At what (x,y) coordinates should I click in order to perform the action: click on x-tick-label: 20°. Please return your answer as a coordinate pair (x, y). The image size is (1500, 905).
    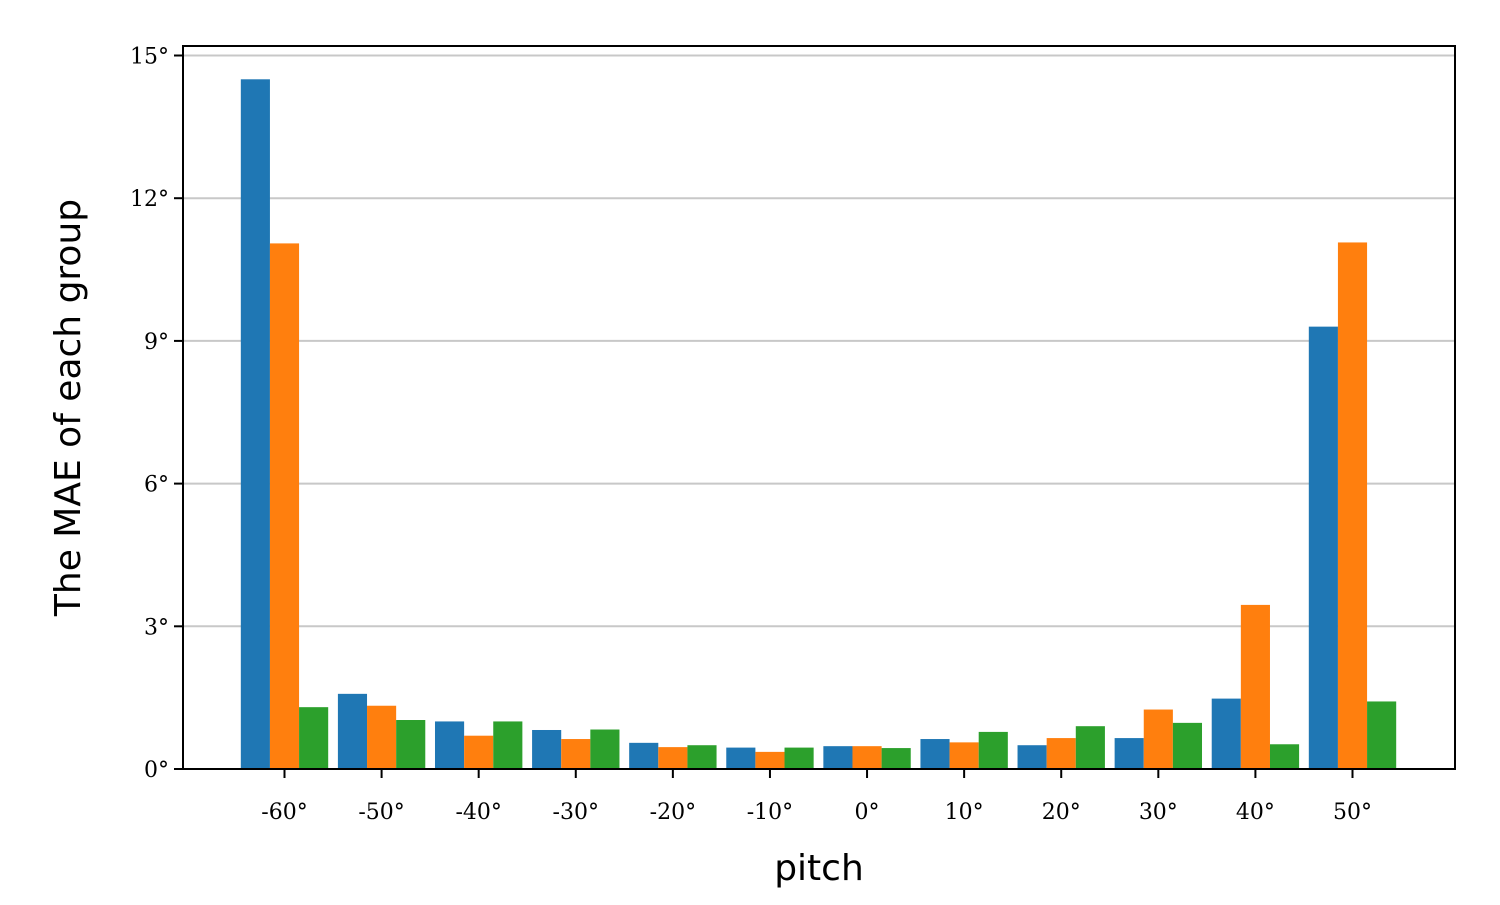
    Looking at the image, I should click on (1061, 812).